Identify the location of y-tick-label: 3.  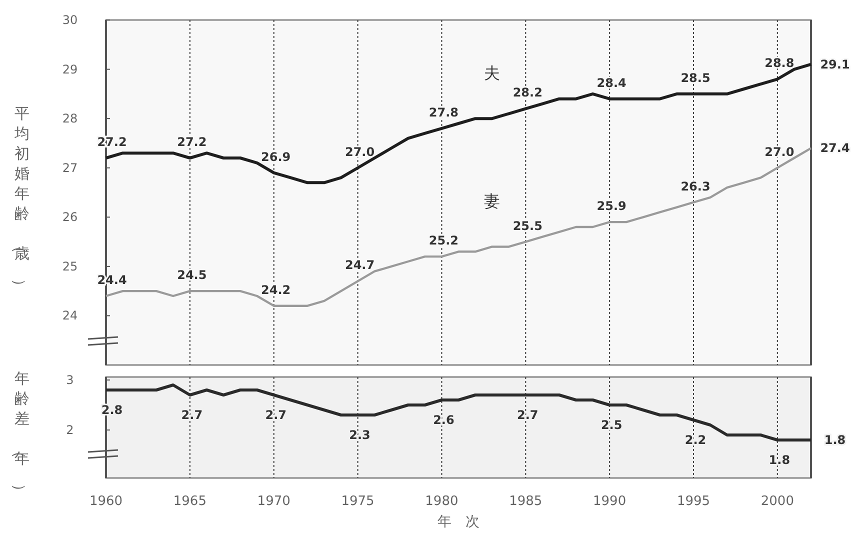
(70, 380).